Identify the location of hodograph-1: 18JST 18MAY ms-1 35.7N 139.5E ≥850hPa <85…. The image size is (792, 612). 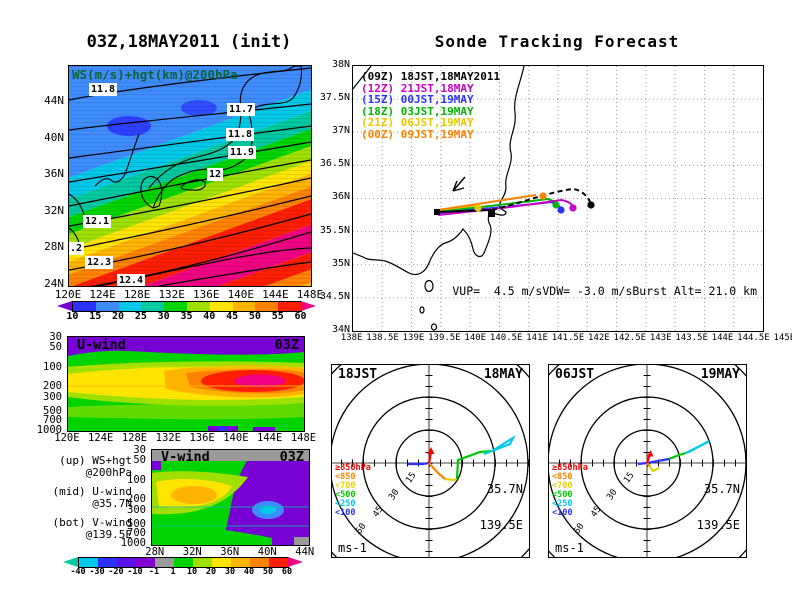
(430, 461).